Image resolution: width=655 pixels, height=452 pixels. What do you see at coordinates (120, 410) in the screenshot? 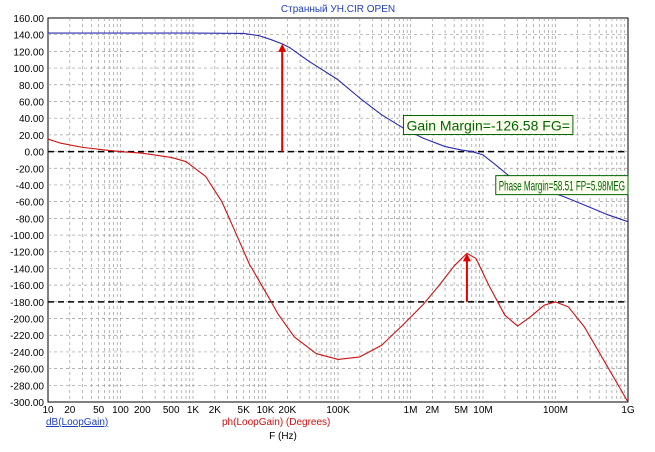
I see `x-tick-label: 100` at bounding box center [120, 410].